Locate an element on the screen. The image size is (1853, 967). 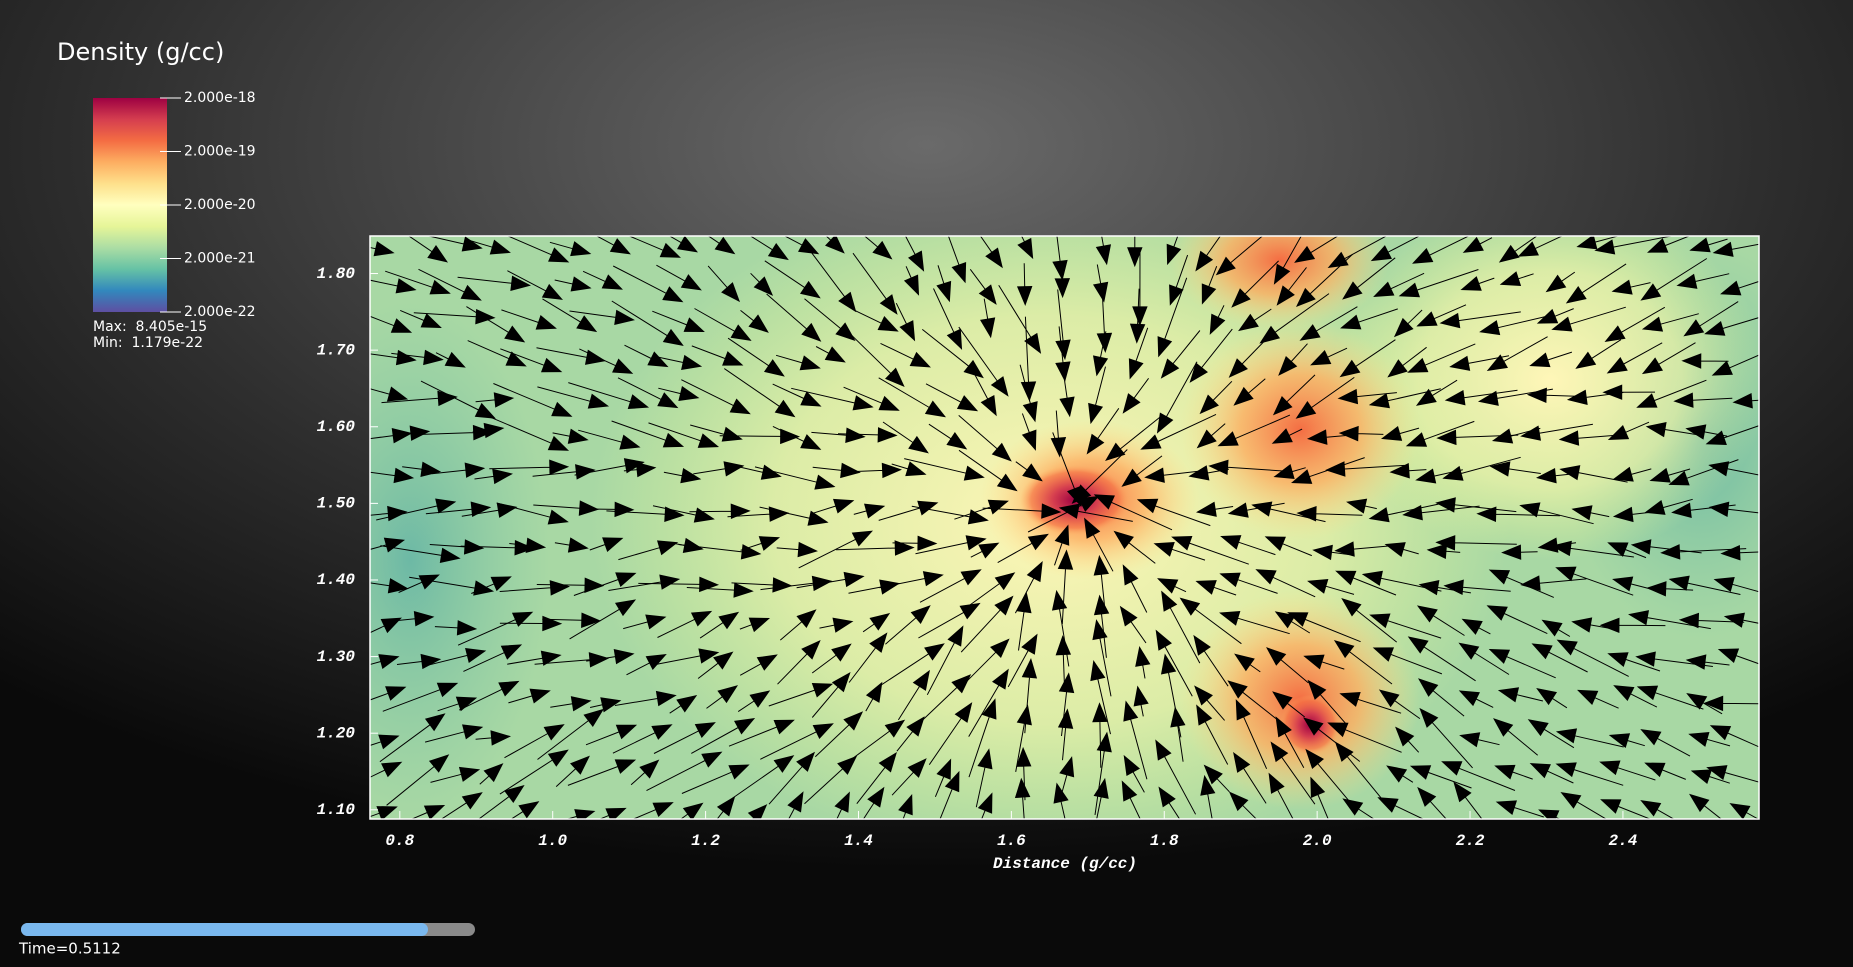
x-tick-label: 2.0 is located at coordinates (1317, 841).